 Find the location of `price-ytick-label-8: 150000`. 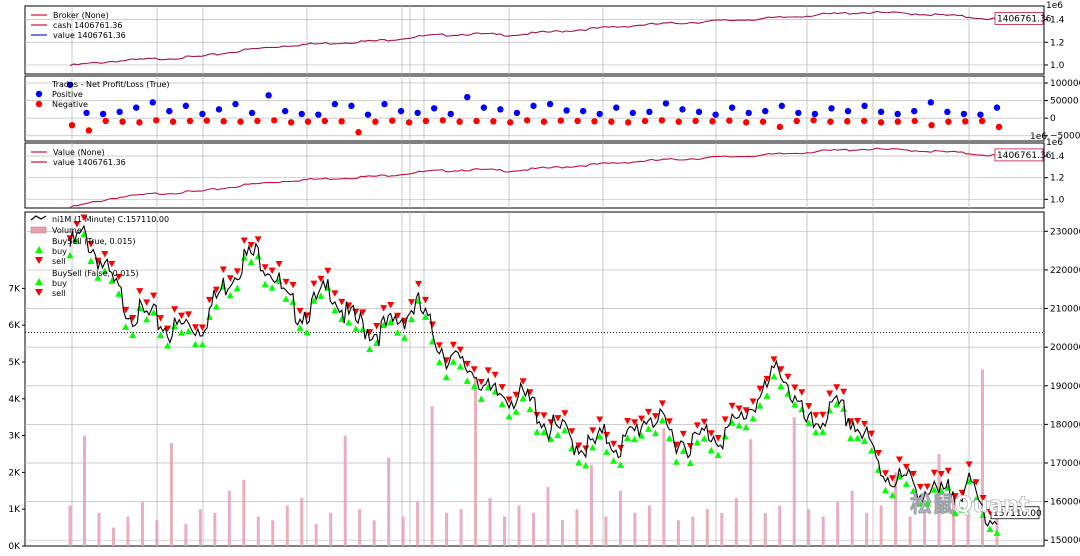

price-ytick-label-8: 150000 is located at coordinates (1065, 541).